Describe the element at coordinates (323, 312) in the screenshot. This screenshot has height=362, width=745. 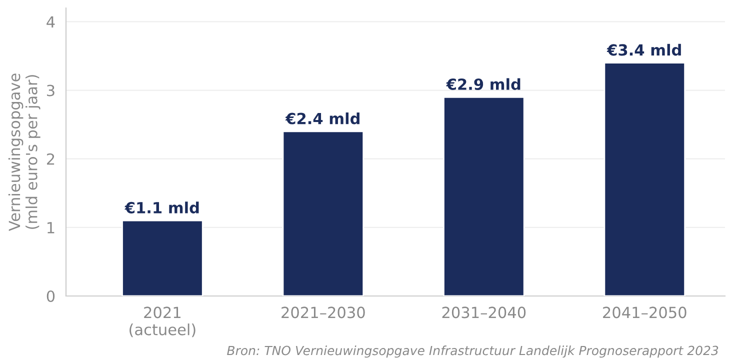
I see `x-tick-label: 2021–2030` at that location.